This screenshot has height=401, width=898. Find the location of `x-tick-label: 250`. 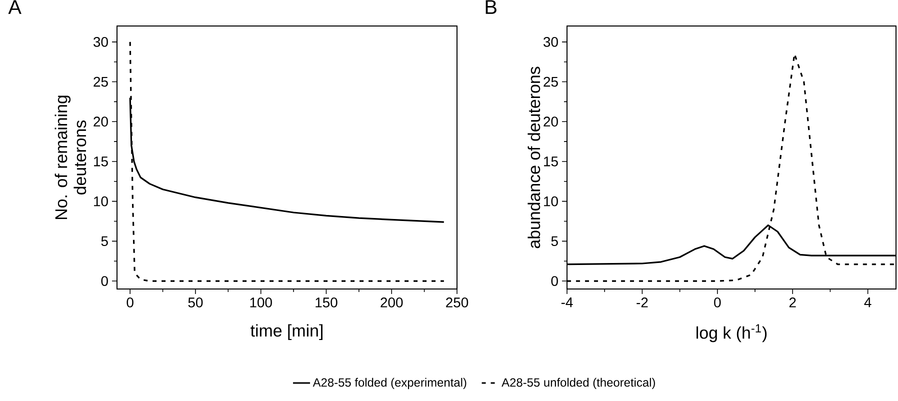

x-tick-label: 250 is located at coordinates (457, 303).